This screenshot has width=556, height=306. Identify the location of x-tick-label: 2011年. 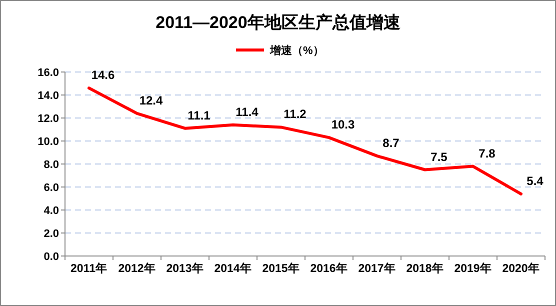
(89, 268).